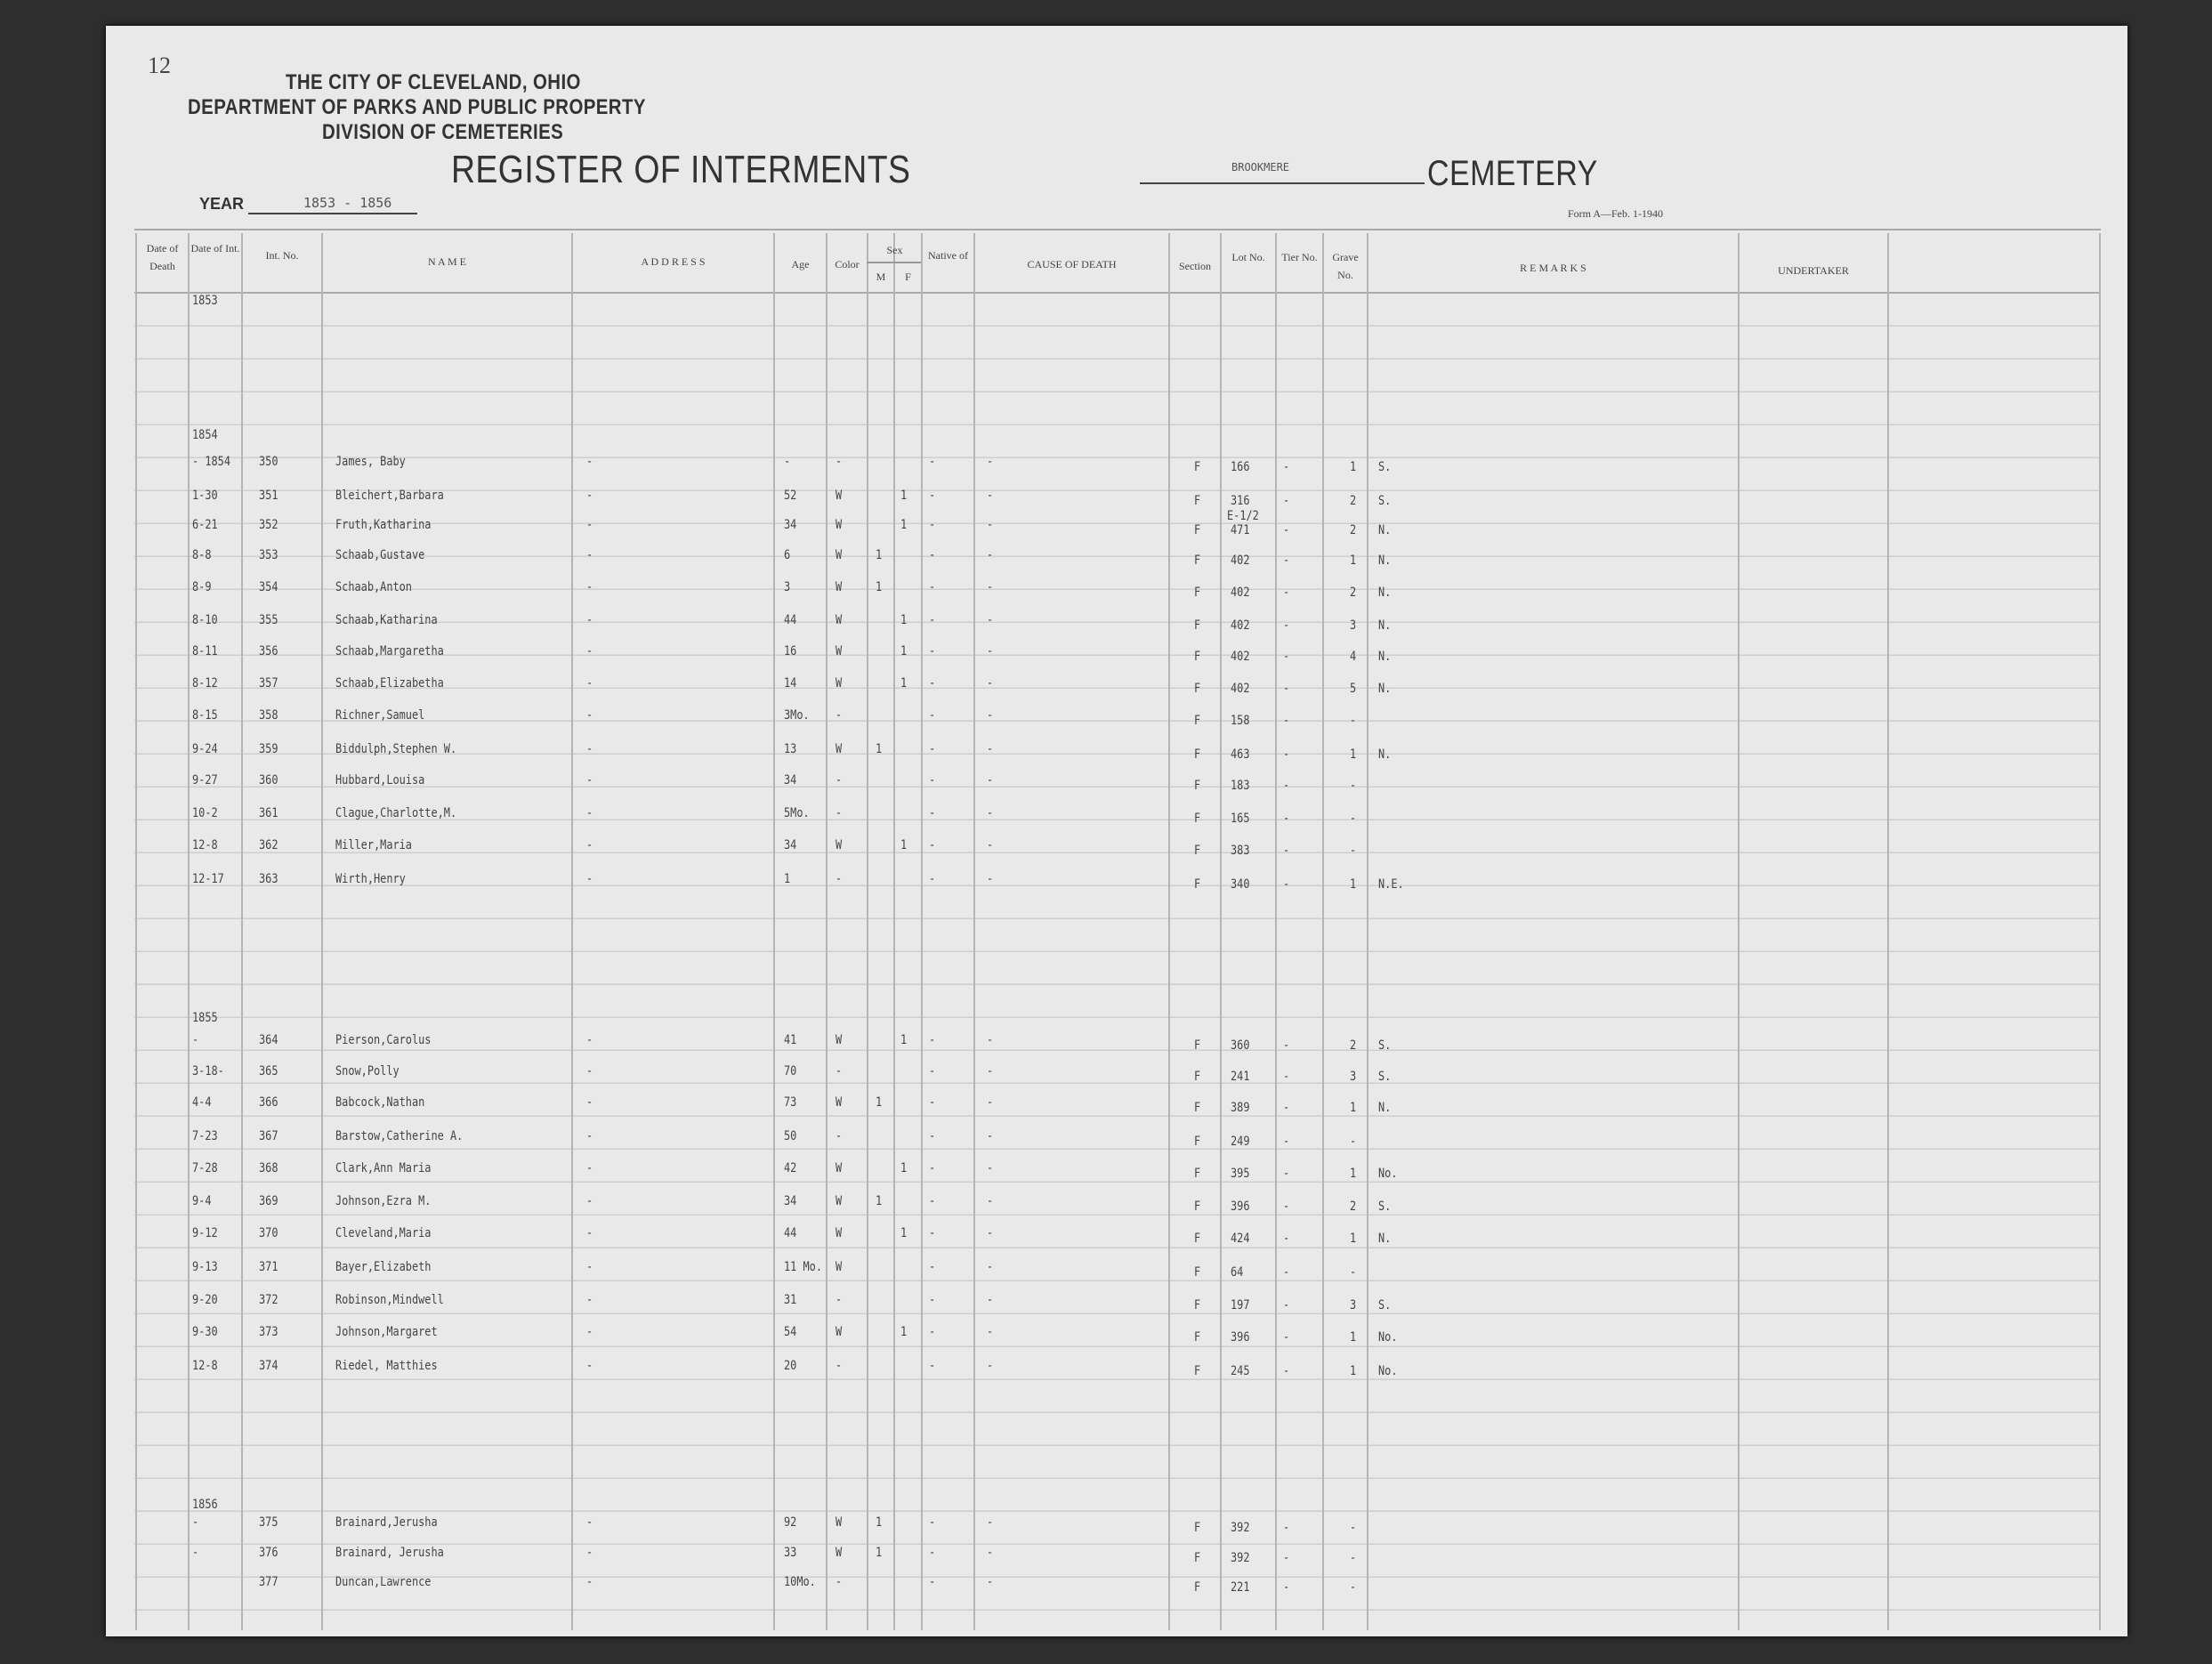 The width and height of the screenshot is (2212, 1664). Describe the element at coordinates (374, 587) in the screenshot. I see `name-cell: Schaab,Anton` at that location.